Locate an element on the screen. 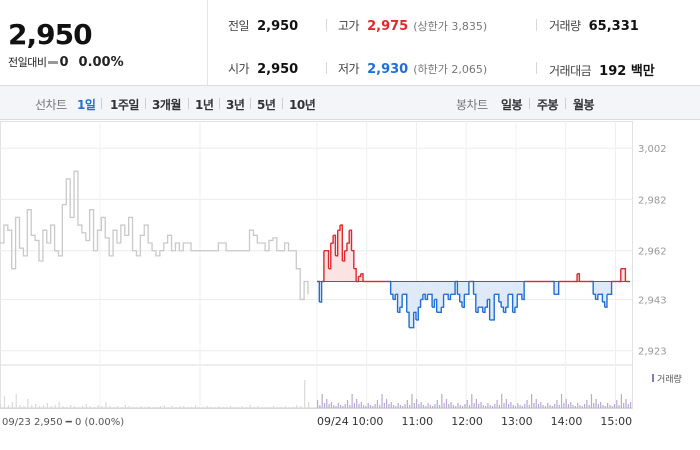  period-1y-button: 1년 is located at coordinates (204, 105).